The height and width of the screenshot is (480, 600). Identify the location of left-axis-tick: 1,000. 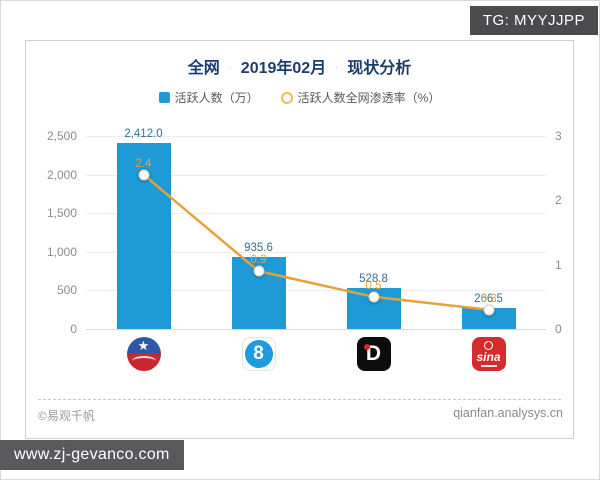
(61, 251).